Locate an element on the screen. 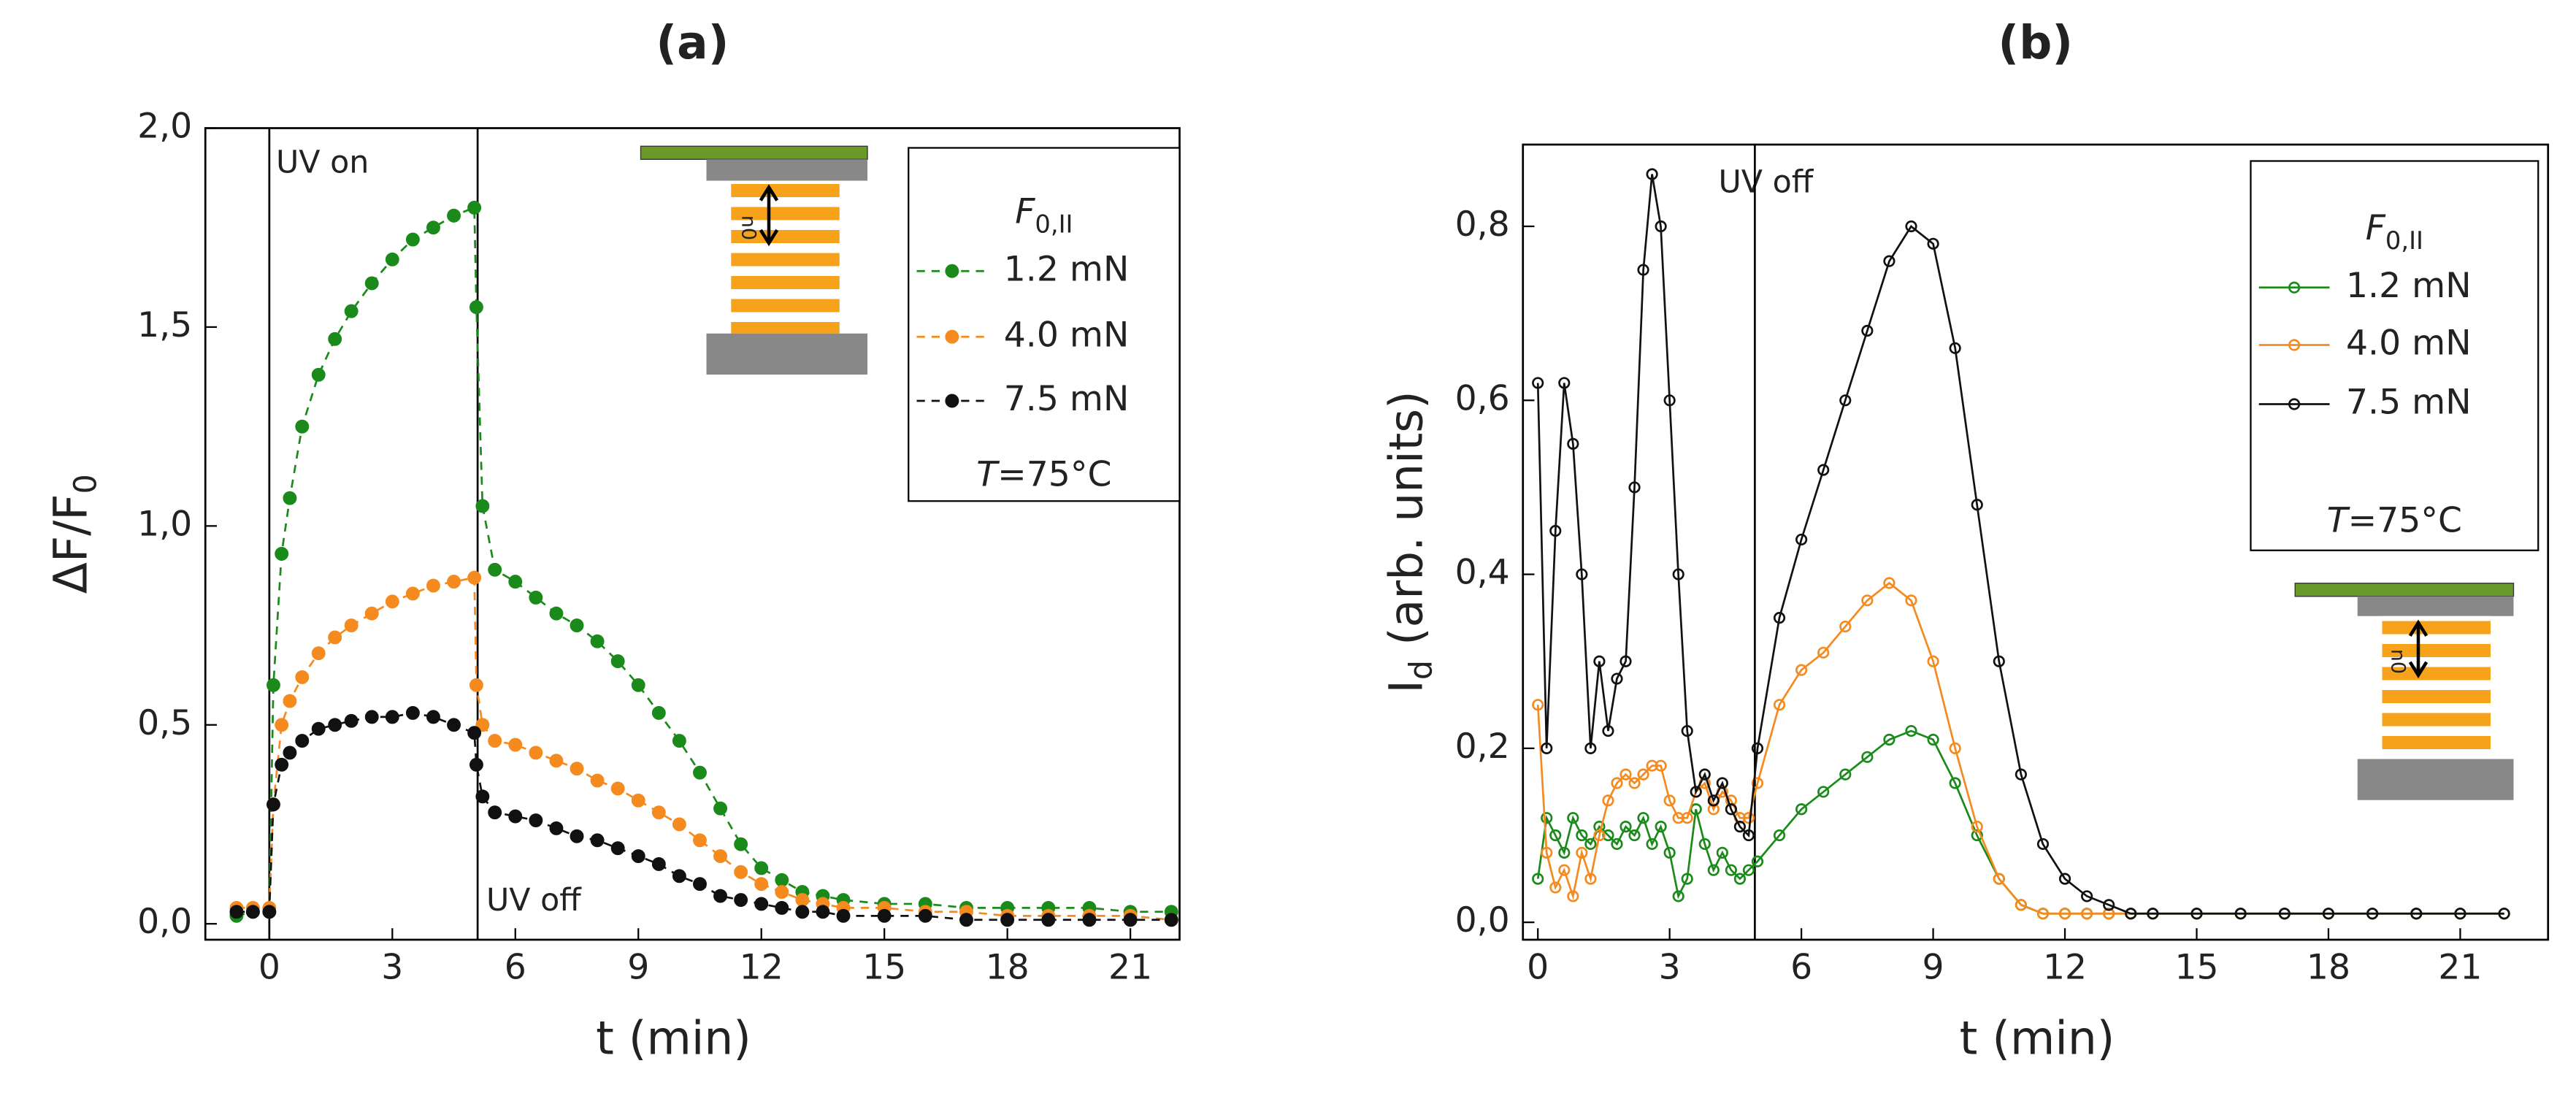 The image size is (2576, 1104). y-tick-label: 0,2 is located at coordinates (1482, 747).